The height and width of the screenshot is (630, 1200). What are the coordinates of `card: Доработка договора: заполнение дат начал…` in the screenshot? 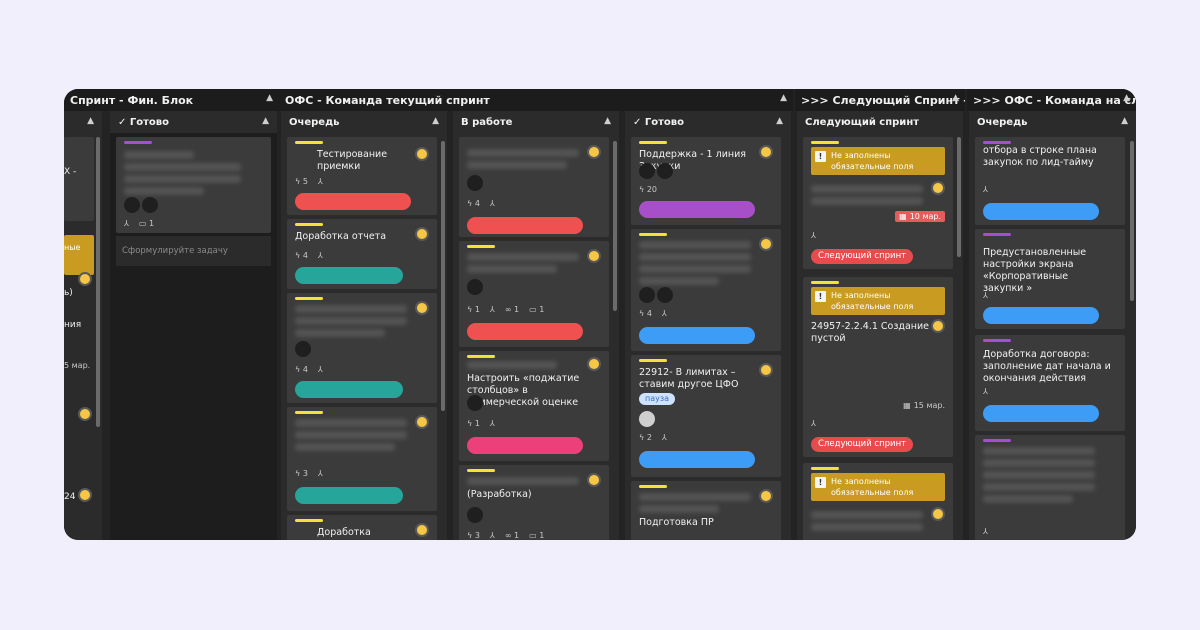 It's located at (1050, 383).